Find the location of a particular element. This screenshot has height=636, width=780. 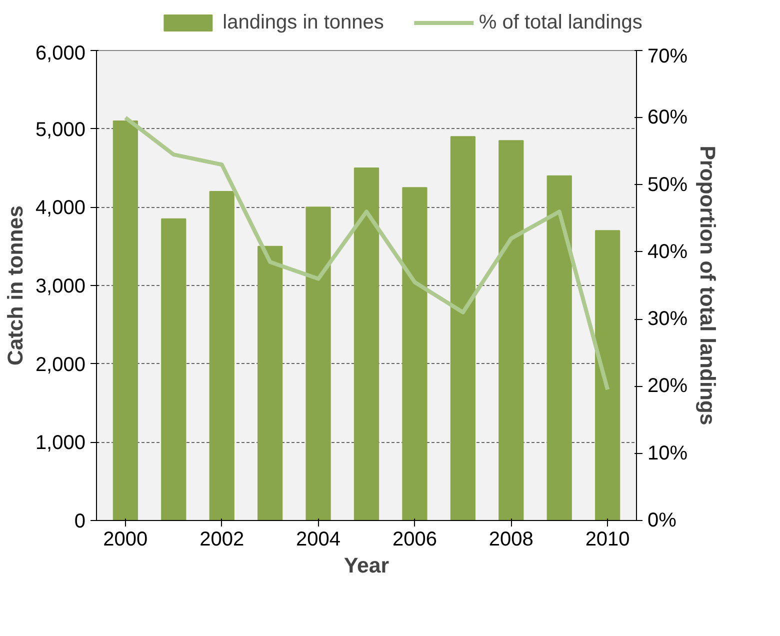

y2-tick-label: 0% is located at coordinates (662, 521).